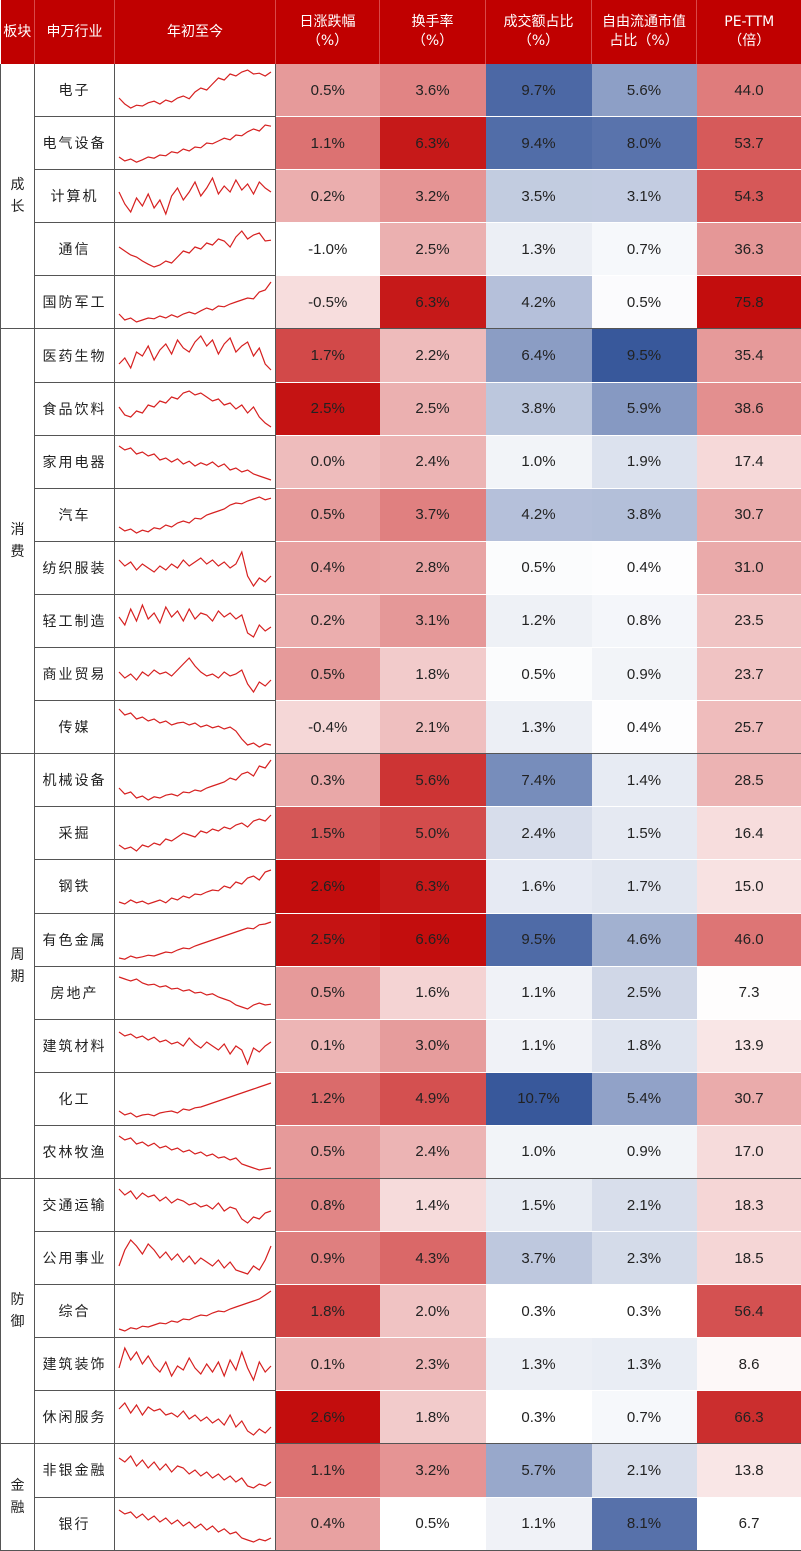 The width and height of the screenshot is (801, 1551). What do you see at coordinates (644, 32) in the screenshot?
I see `header-cap_share: 自由流通市值 占比（%）` at bounding box center [644, 32].